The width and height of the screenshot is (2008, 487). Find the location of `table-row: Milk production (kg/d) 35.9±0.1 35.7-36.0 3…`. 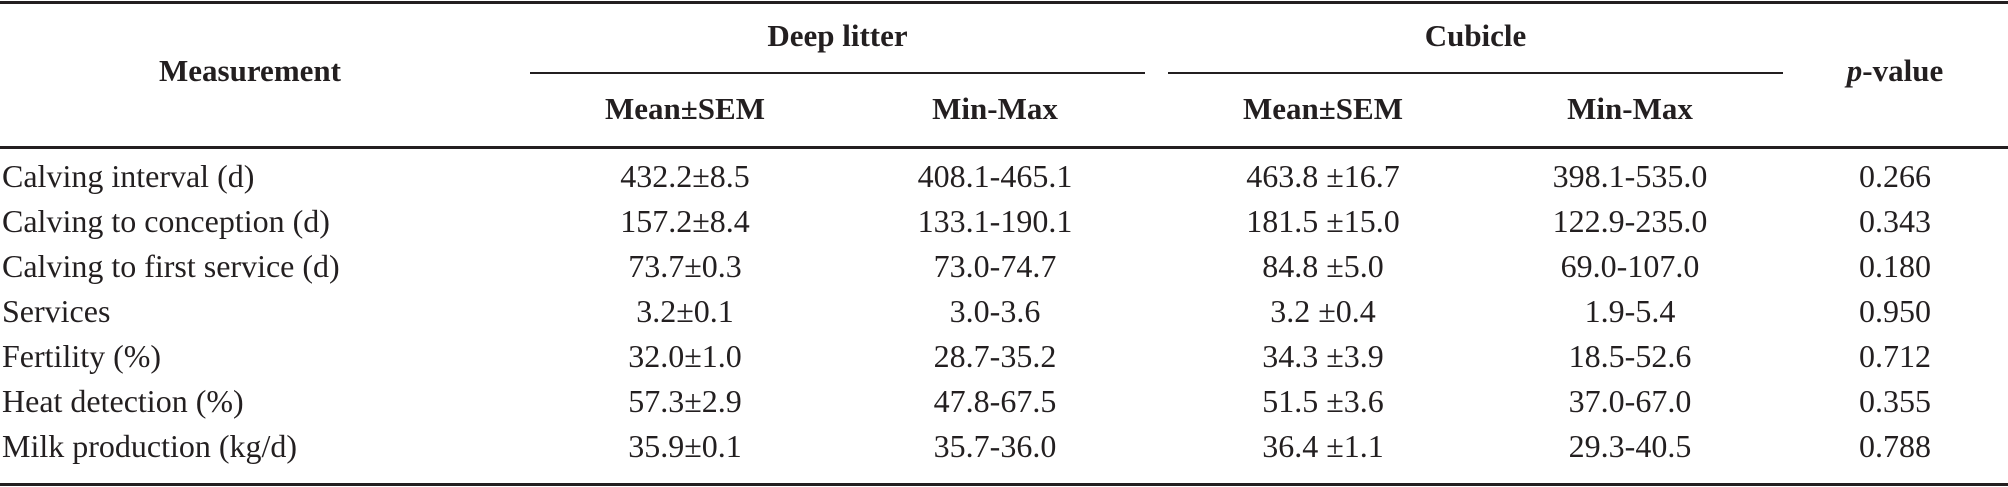

table-row: Milk production (kg/d) 35.9±0.1 35.7-36.0 3… is located at coordinates (1004, 450).